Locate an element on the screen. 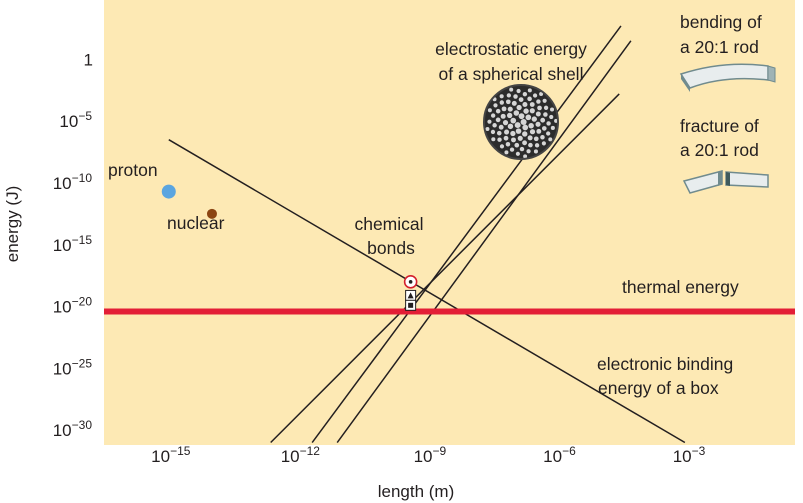 The width and height of the screenshot is (803, 503). broken-rod-right is located at coordinates (747, 179).